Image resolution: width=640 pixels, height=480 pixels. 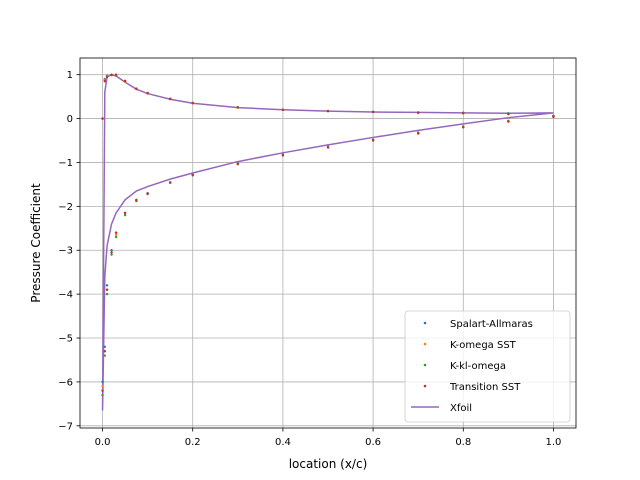 What do you see at coordinates (65, 207) in the screenshot?
I see `y-tick-label: −2` at bounding box center [65, 207].